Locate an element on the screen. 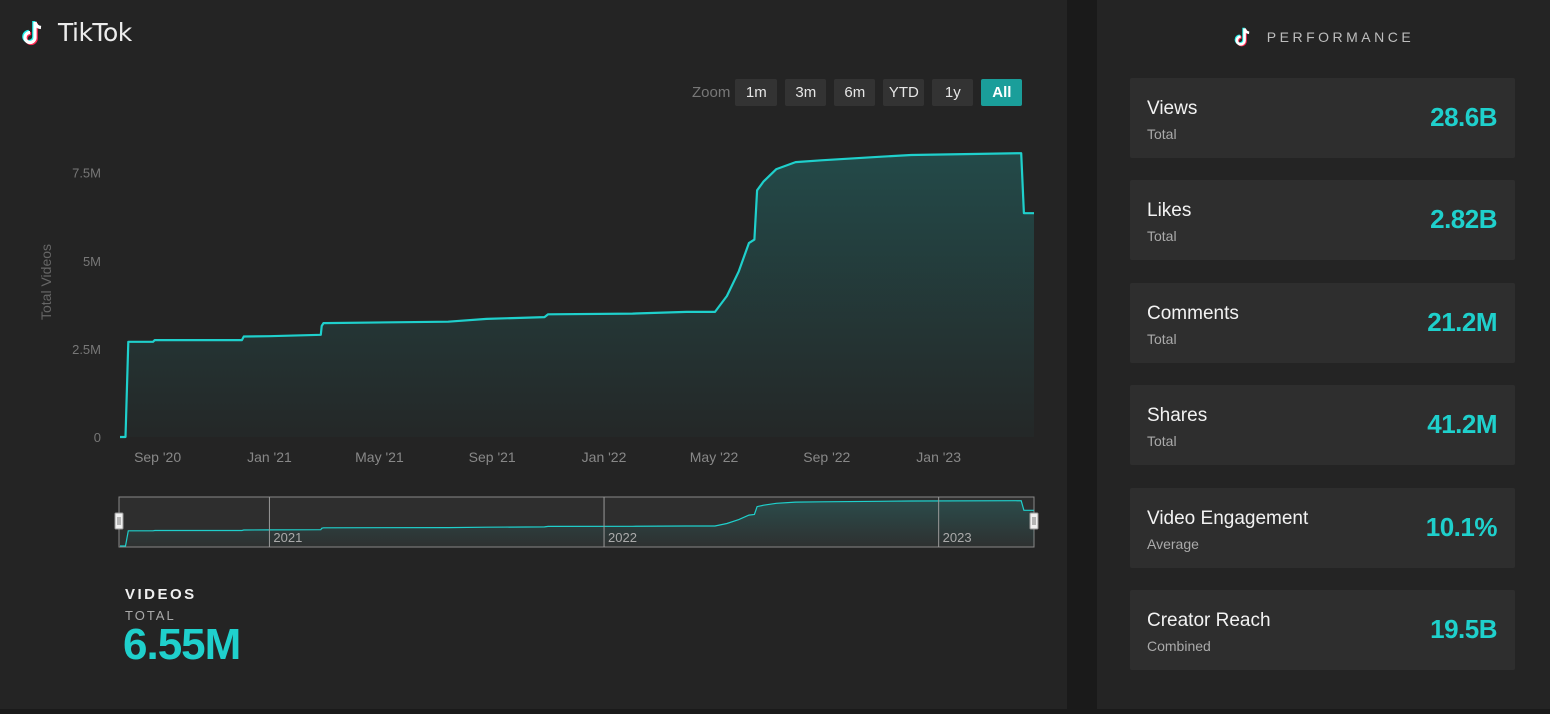 Image resolution: width=1550 pixels, height=714 pixels. metric-card-likes: Likes Total 2.82B is located at coordinates (1322, 220).